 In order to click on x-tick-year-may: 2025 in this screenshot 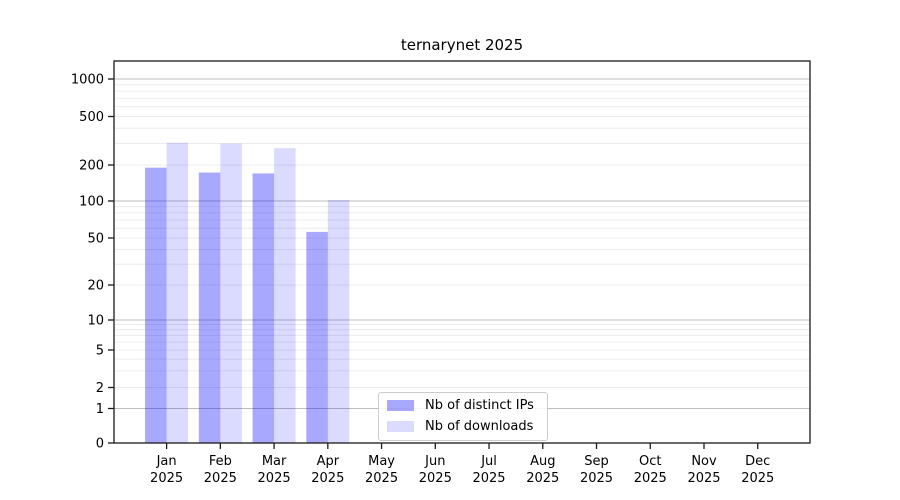, I will do `click(381, 478)`.